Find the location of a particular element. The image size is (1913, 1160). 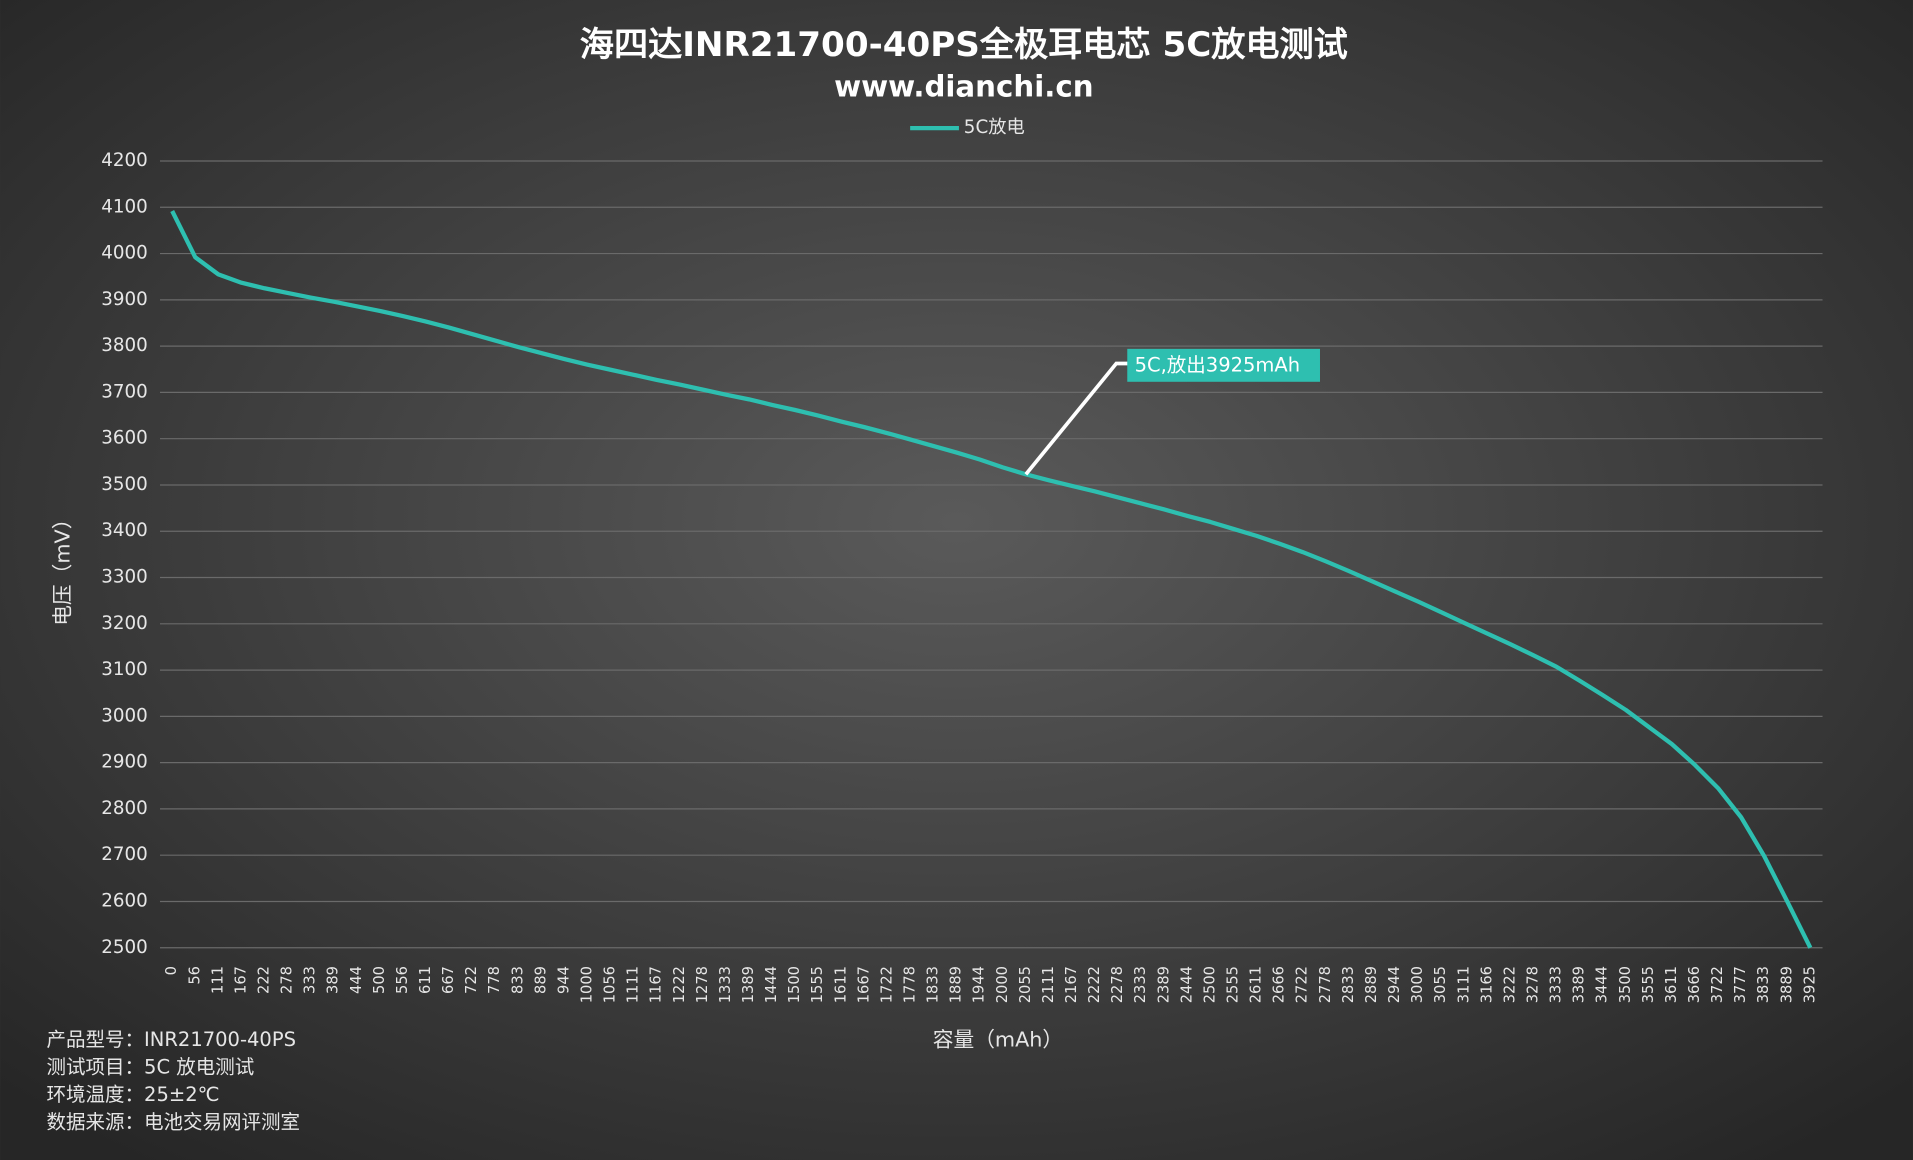

x-tick-label: 3166 is located at coordinates (1486, 984).